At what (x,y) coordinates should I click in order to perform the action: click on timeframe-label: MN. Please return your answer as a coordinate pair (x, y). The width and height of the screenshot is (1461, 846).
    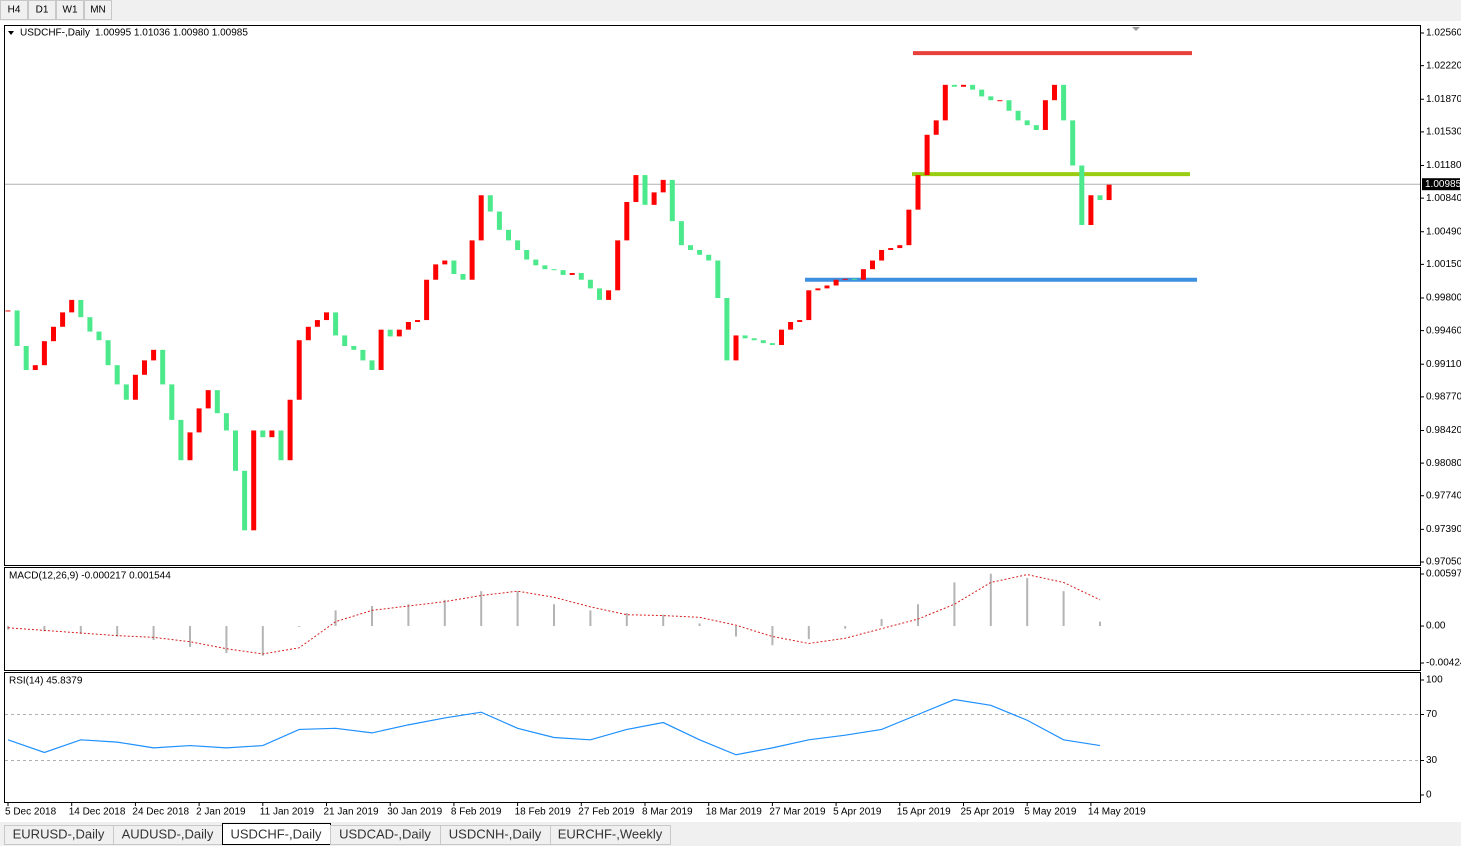
    Looking at the image, I should click on (98, 10).